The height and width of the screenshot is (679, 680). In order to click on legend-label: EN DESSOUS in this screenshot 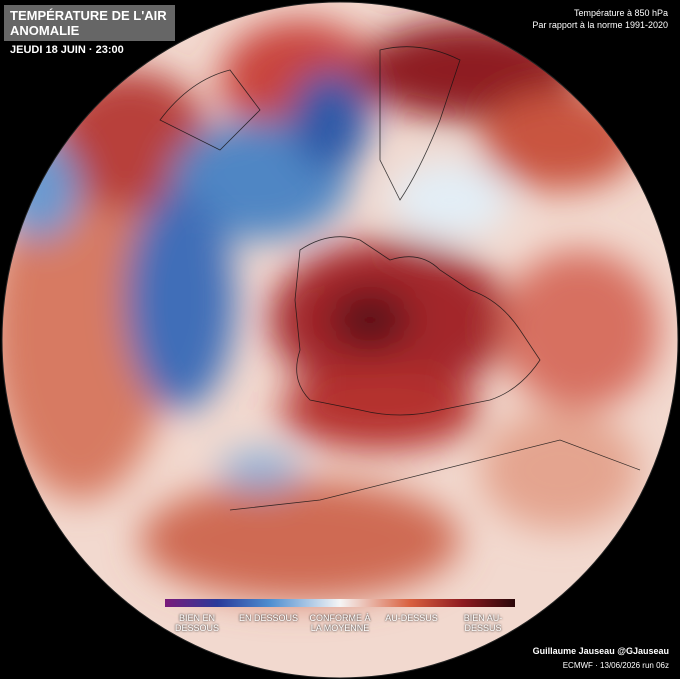, I will do `click(268, 618)`.